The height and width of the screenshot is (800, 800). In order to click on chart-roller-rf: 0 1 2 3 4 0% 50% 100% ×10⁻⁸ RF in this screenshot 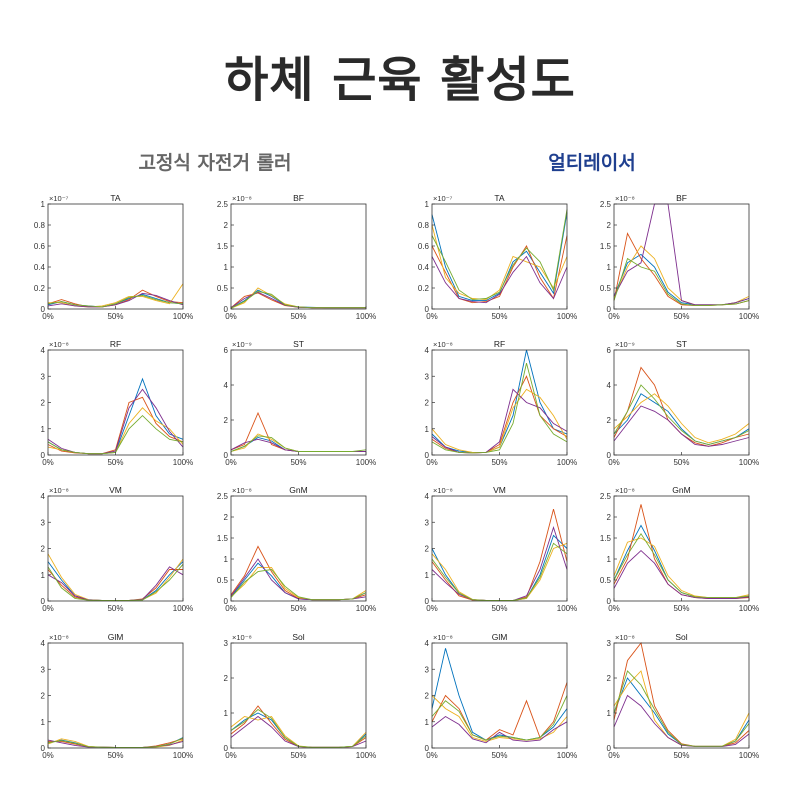, I will do `click(117, 403)`.